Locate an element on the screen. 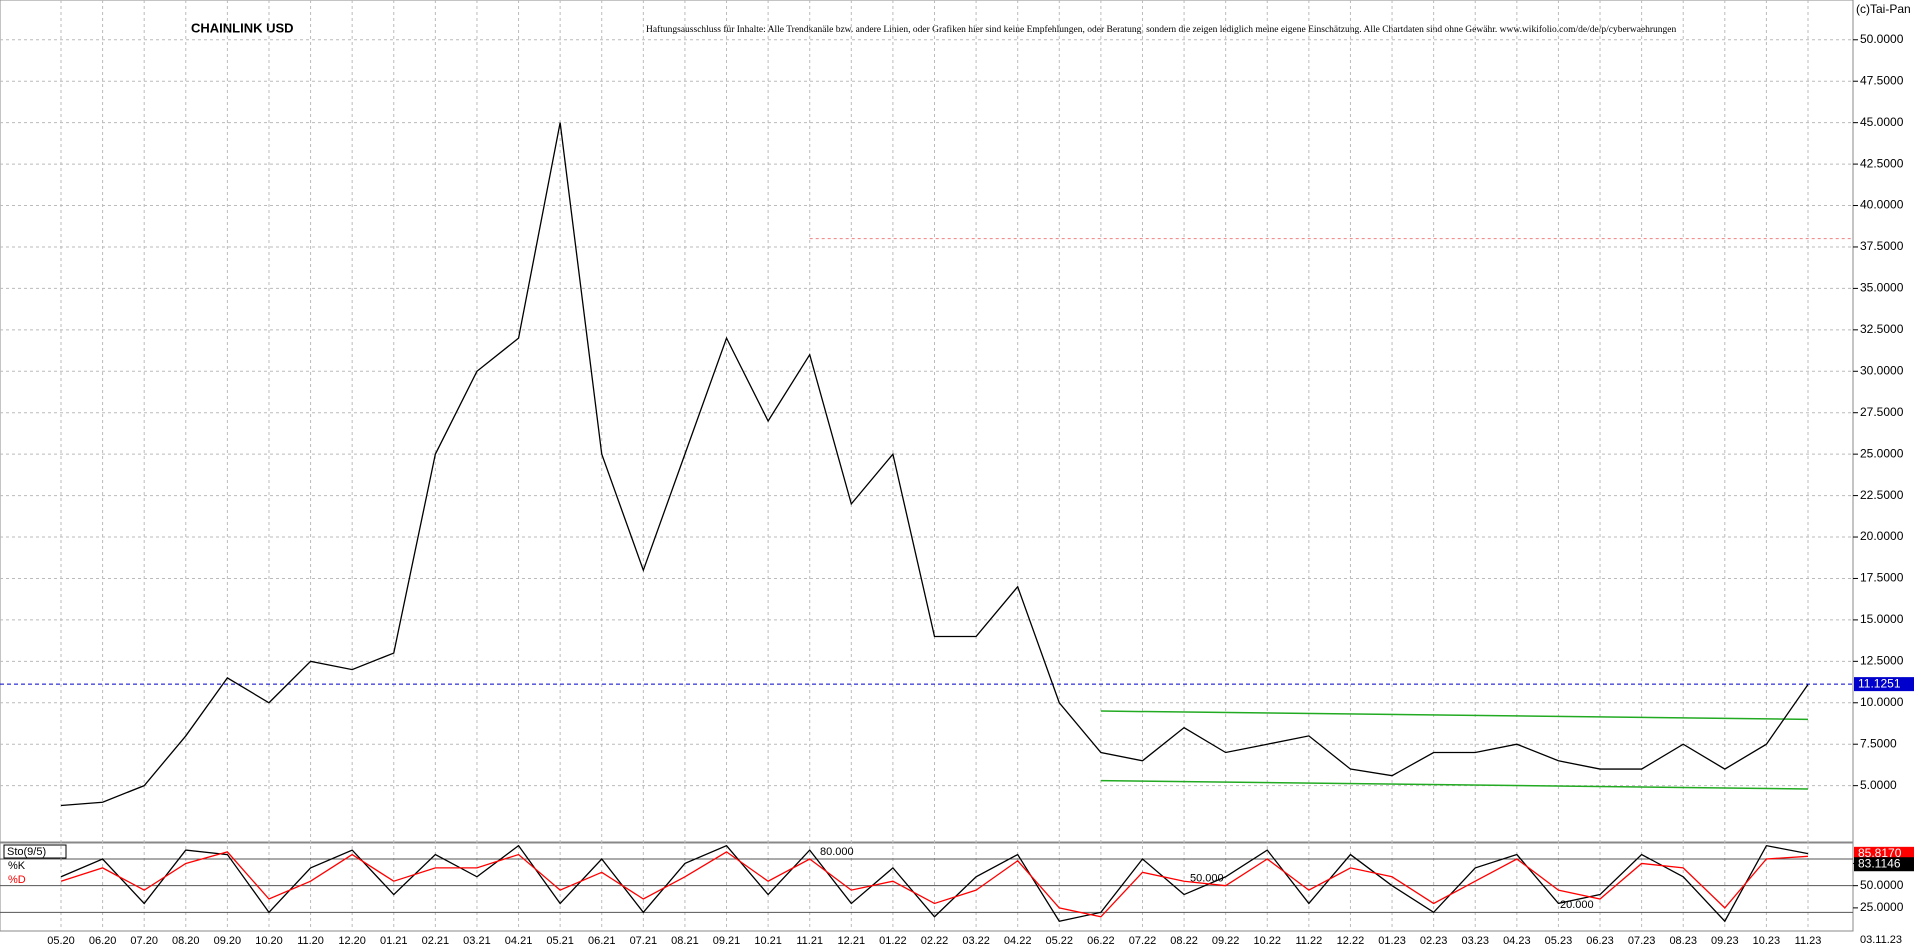 The image size is (1916, 948). x-tick-label: 07.22 is located at coordinates (1143, 941).